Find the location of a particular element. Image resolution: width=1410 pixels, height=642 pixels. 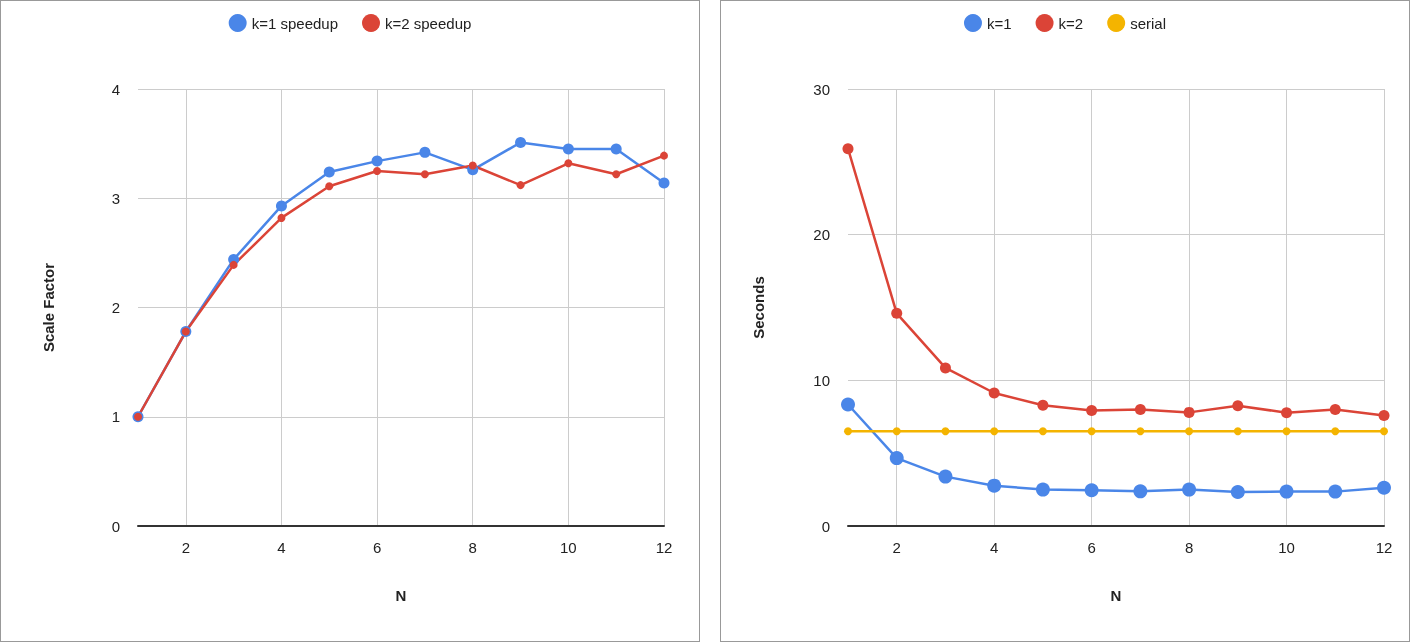

legend-label: k=1 is located at coordinates (999, 23).